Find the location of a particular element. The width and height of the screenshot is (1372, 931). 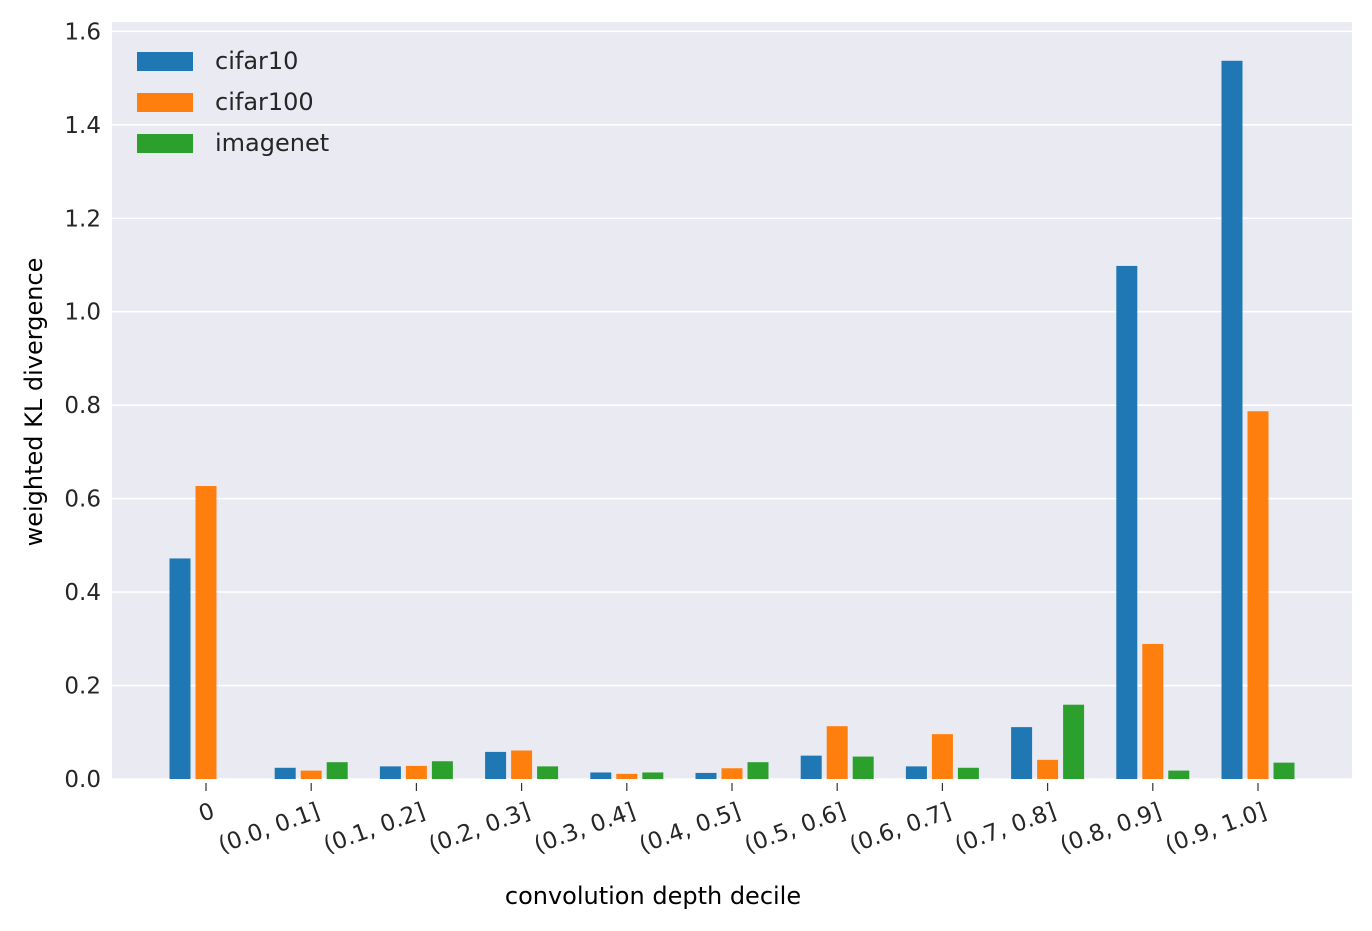

y-tick-label: 0.4 is located at coordinates (82, 593).